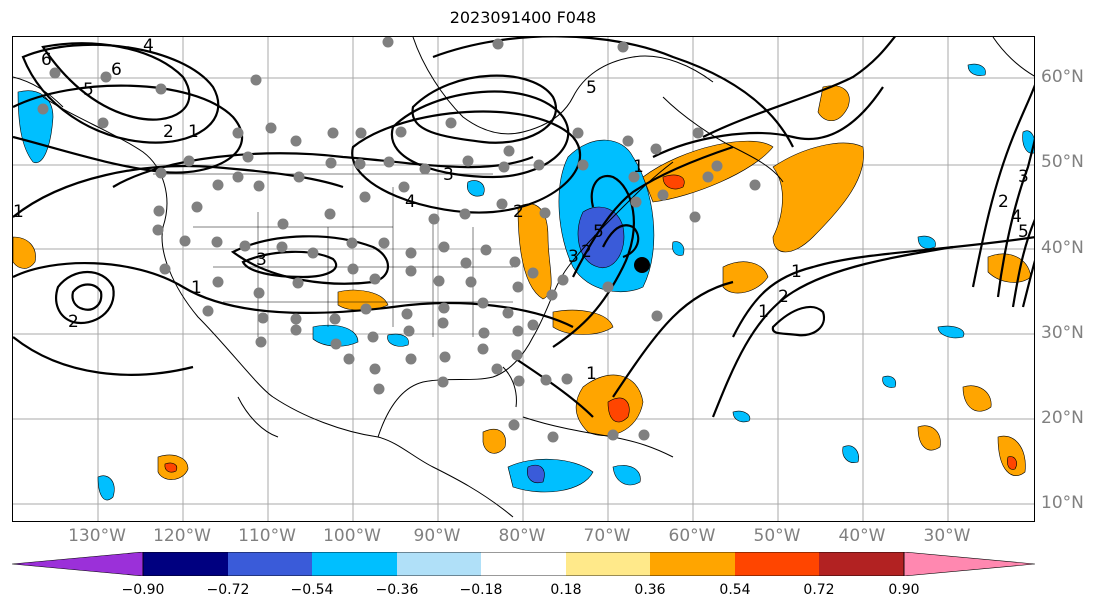 This screenshot has height=613, width=1102. Describe the element at coordinates (523, 17) in the screenshot. I see `map-title: 2023091400 F048` at that location.